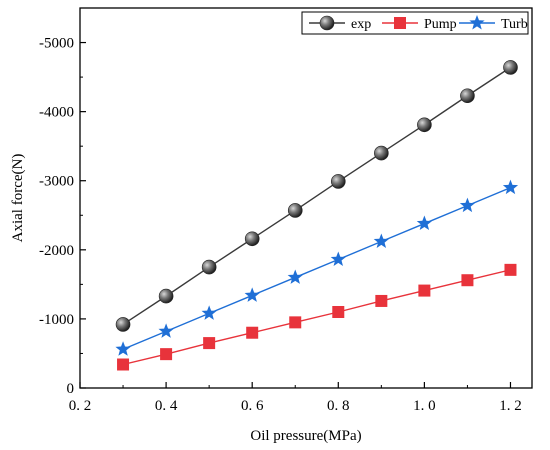 The height and width of the screenshot is (450, 550). Describe the element at coordinates (71, 389) in the screenshot. I see `y-tick-label: 0` at that location.